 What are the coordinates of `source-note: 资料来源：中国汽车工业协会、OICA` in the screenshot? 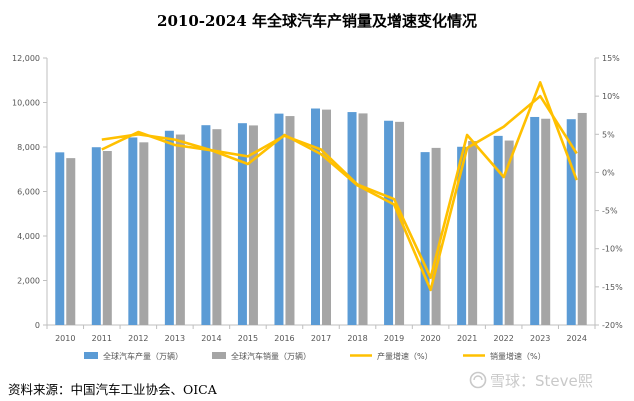 It's located at (113, 389).